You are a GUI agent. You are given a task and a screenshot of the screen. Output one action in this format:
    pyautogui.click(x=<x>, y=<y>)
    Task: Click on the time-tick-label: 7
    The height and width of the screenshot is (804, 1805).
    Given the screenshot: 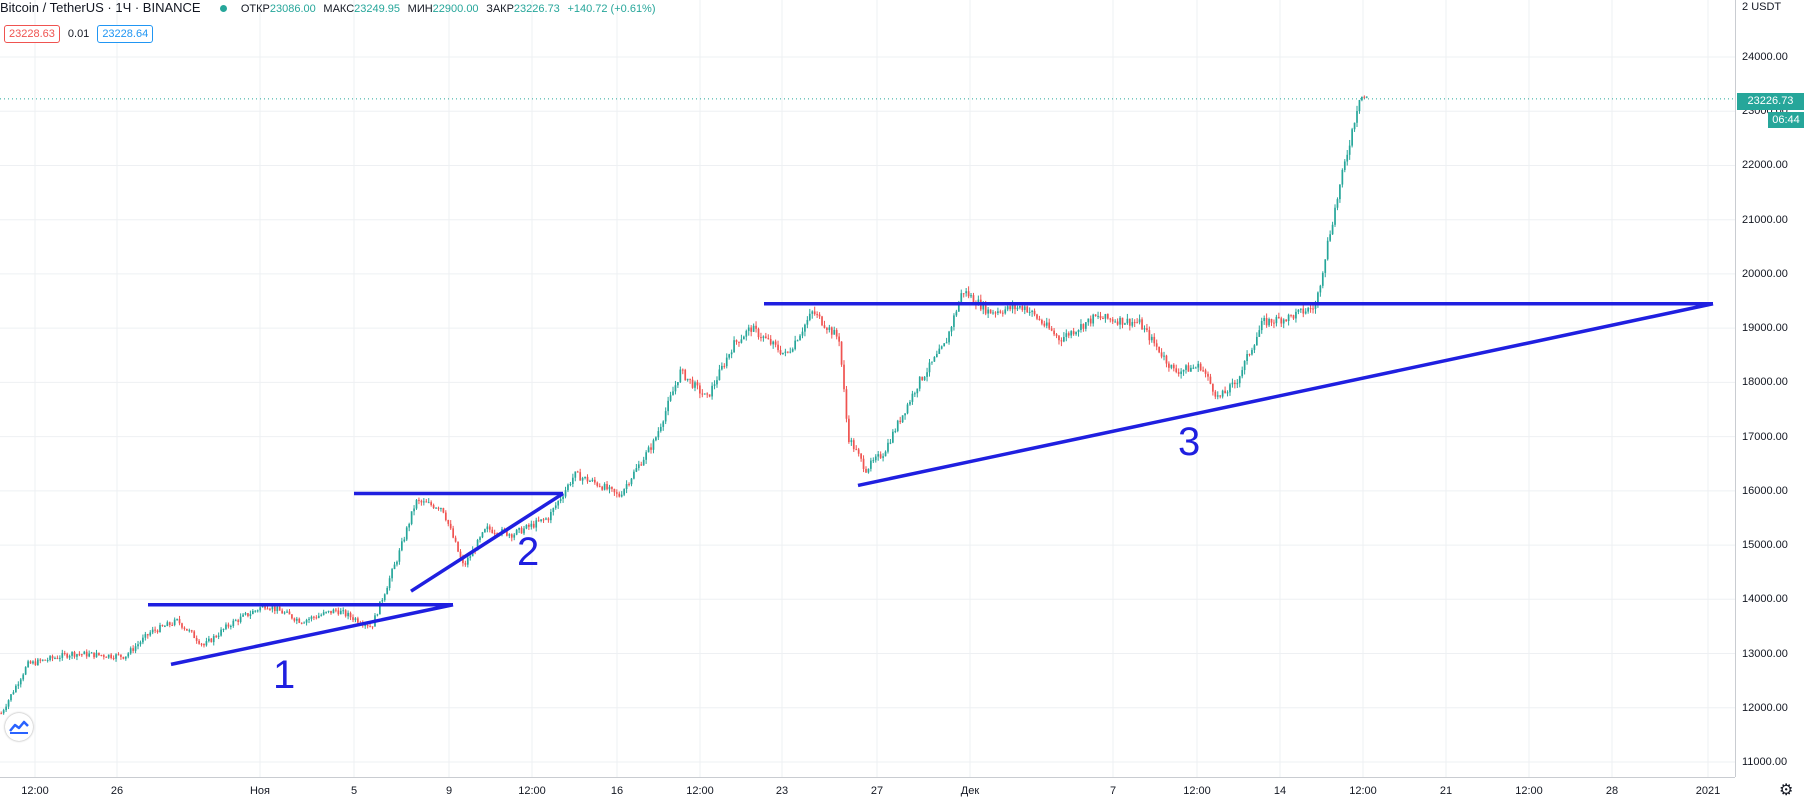 What is the action you would take?
    pyautogui.click(x=1113, y=791)
    